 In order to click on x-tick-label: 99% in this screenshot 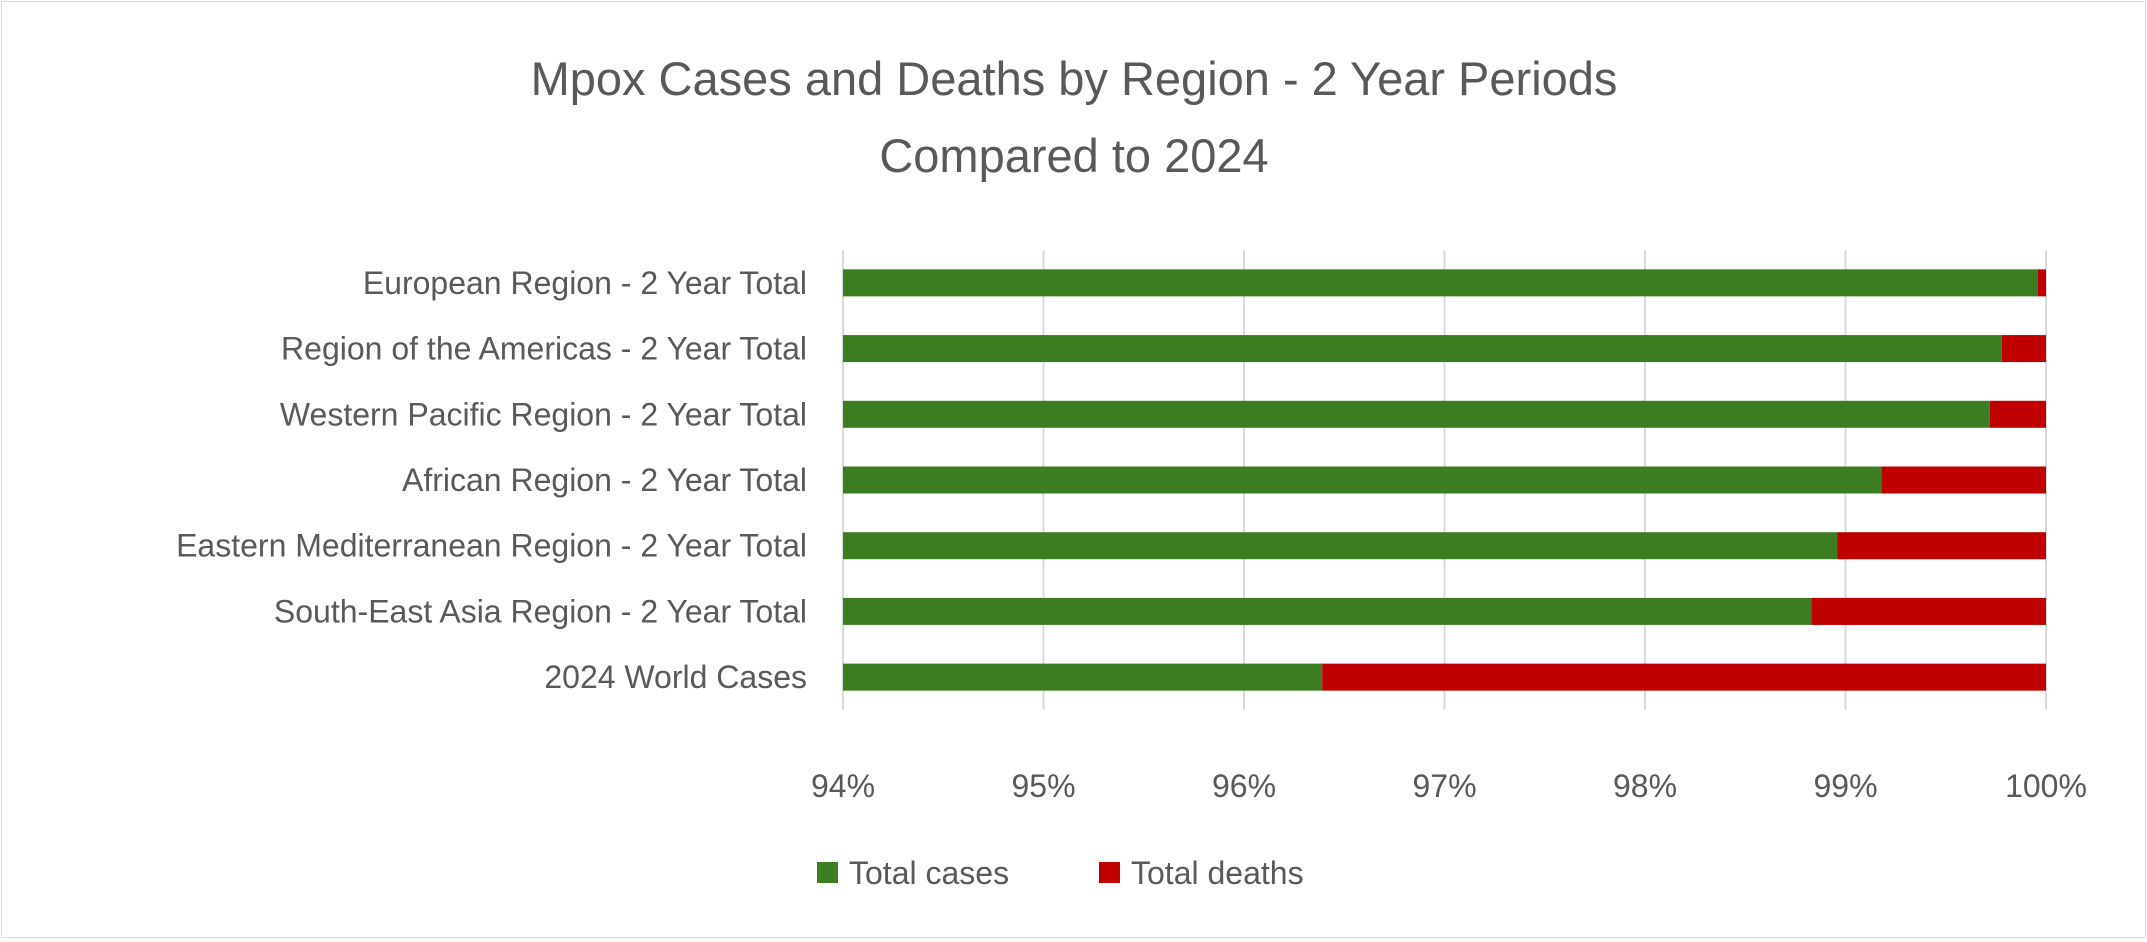, I will do `click(1845, 786)`.